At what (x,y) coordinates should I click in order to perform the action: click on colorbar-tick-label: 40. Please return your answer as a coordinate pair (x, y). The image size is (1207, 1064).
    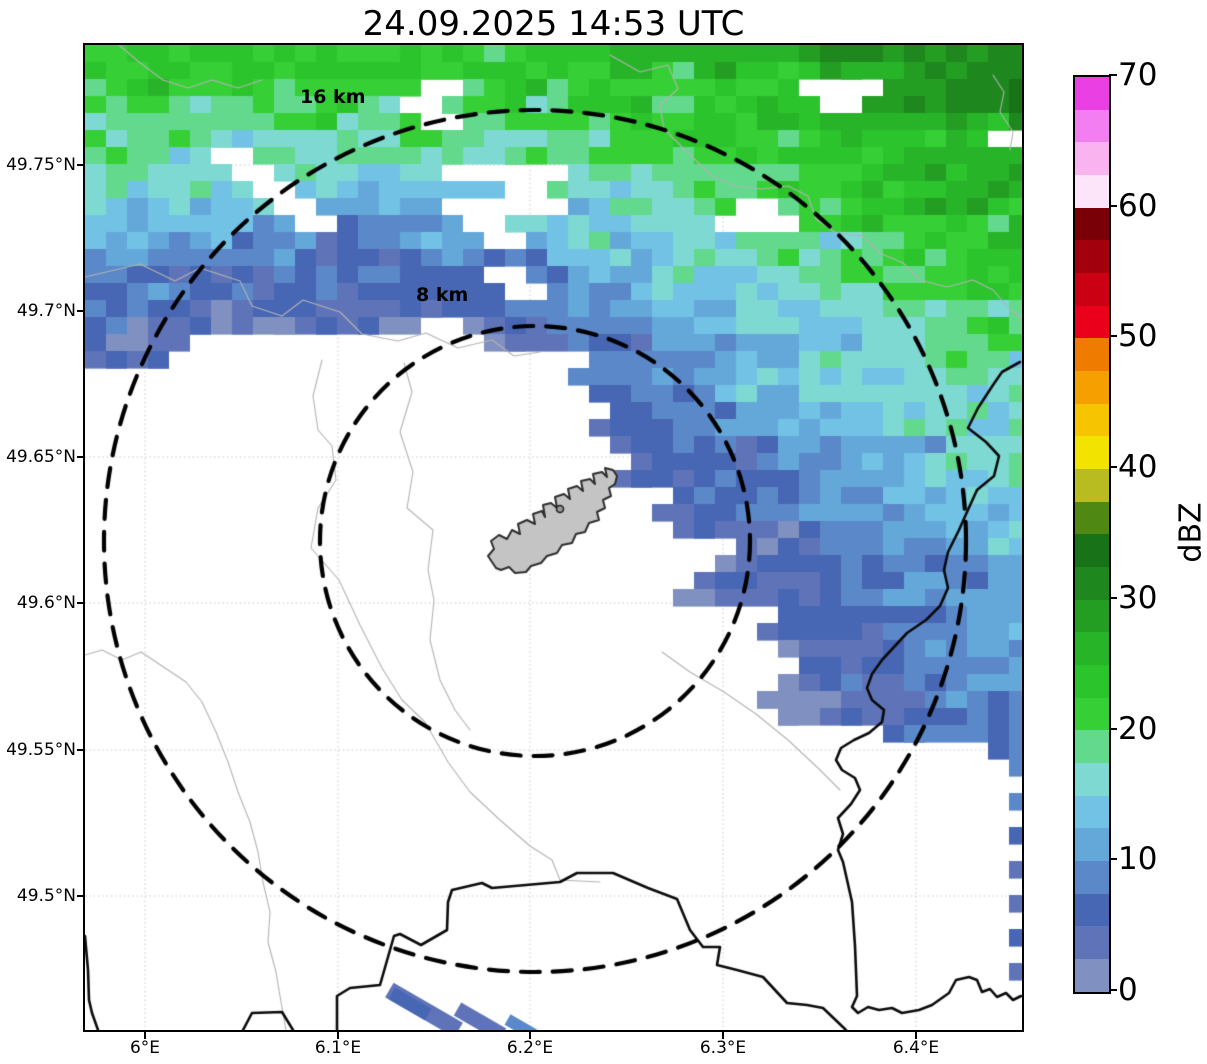
    Looking at the image, I should click on (1138, 467).